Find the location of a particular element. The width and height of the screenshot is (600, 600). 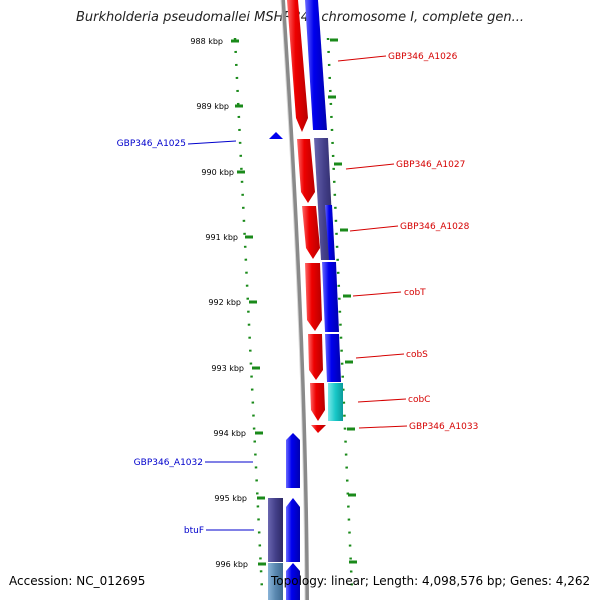

gene-GBP346_A1028 is located at coordinates (311, 232).